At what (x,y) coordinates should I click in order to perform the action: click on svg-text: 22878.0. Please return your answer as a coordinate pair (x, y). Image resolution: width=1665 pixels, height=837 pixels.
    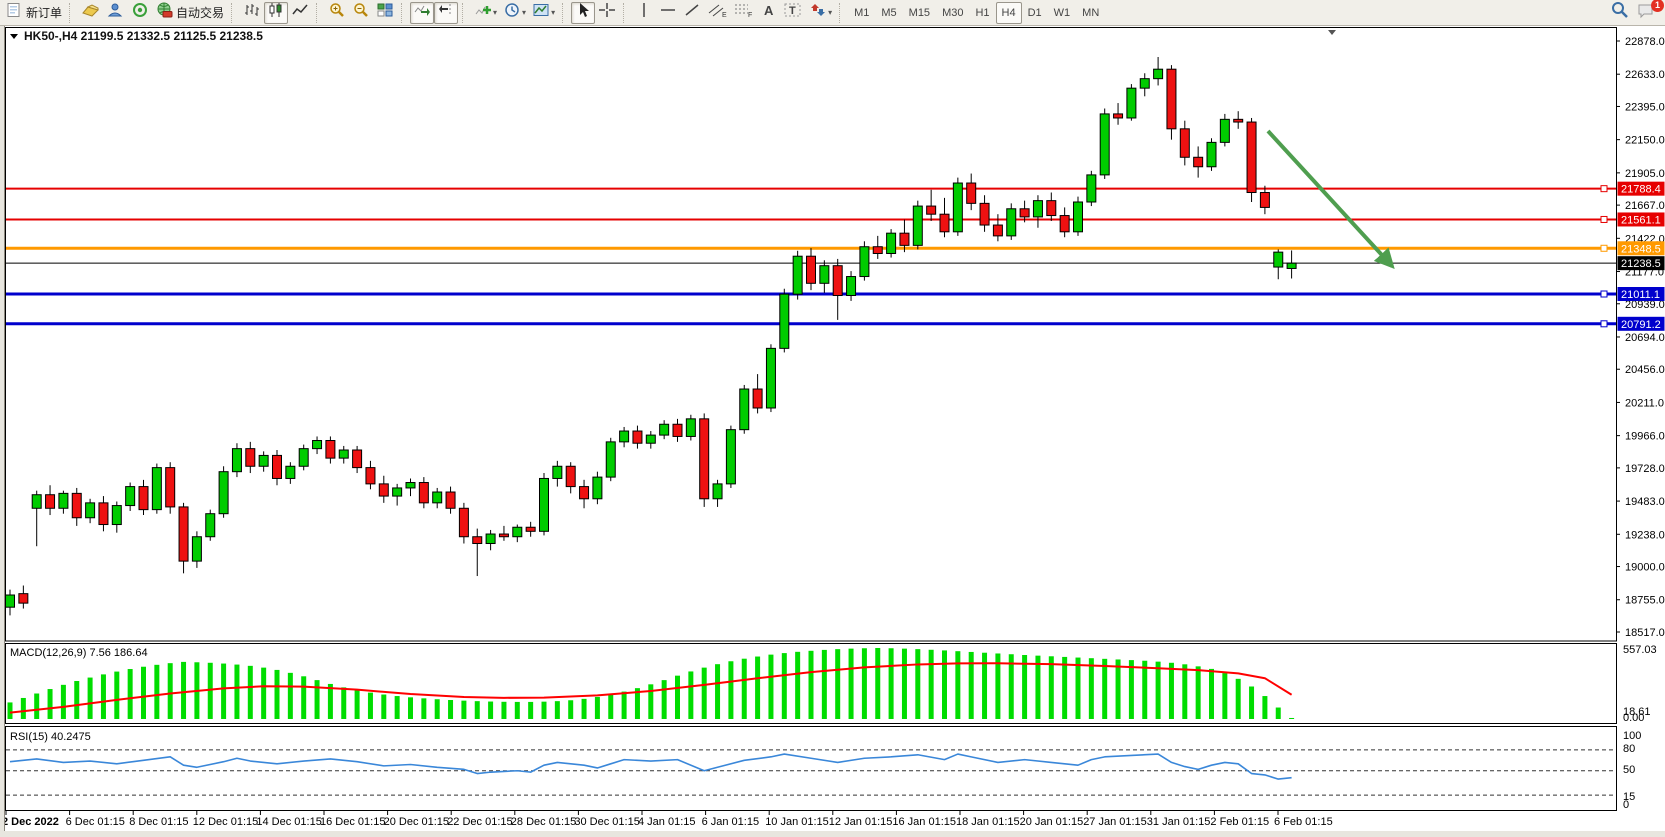
    Looking at the image, I should click on (1645, 42).